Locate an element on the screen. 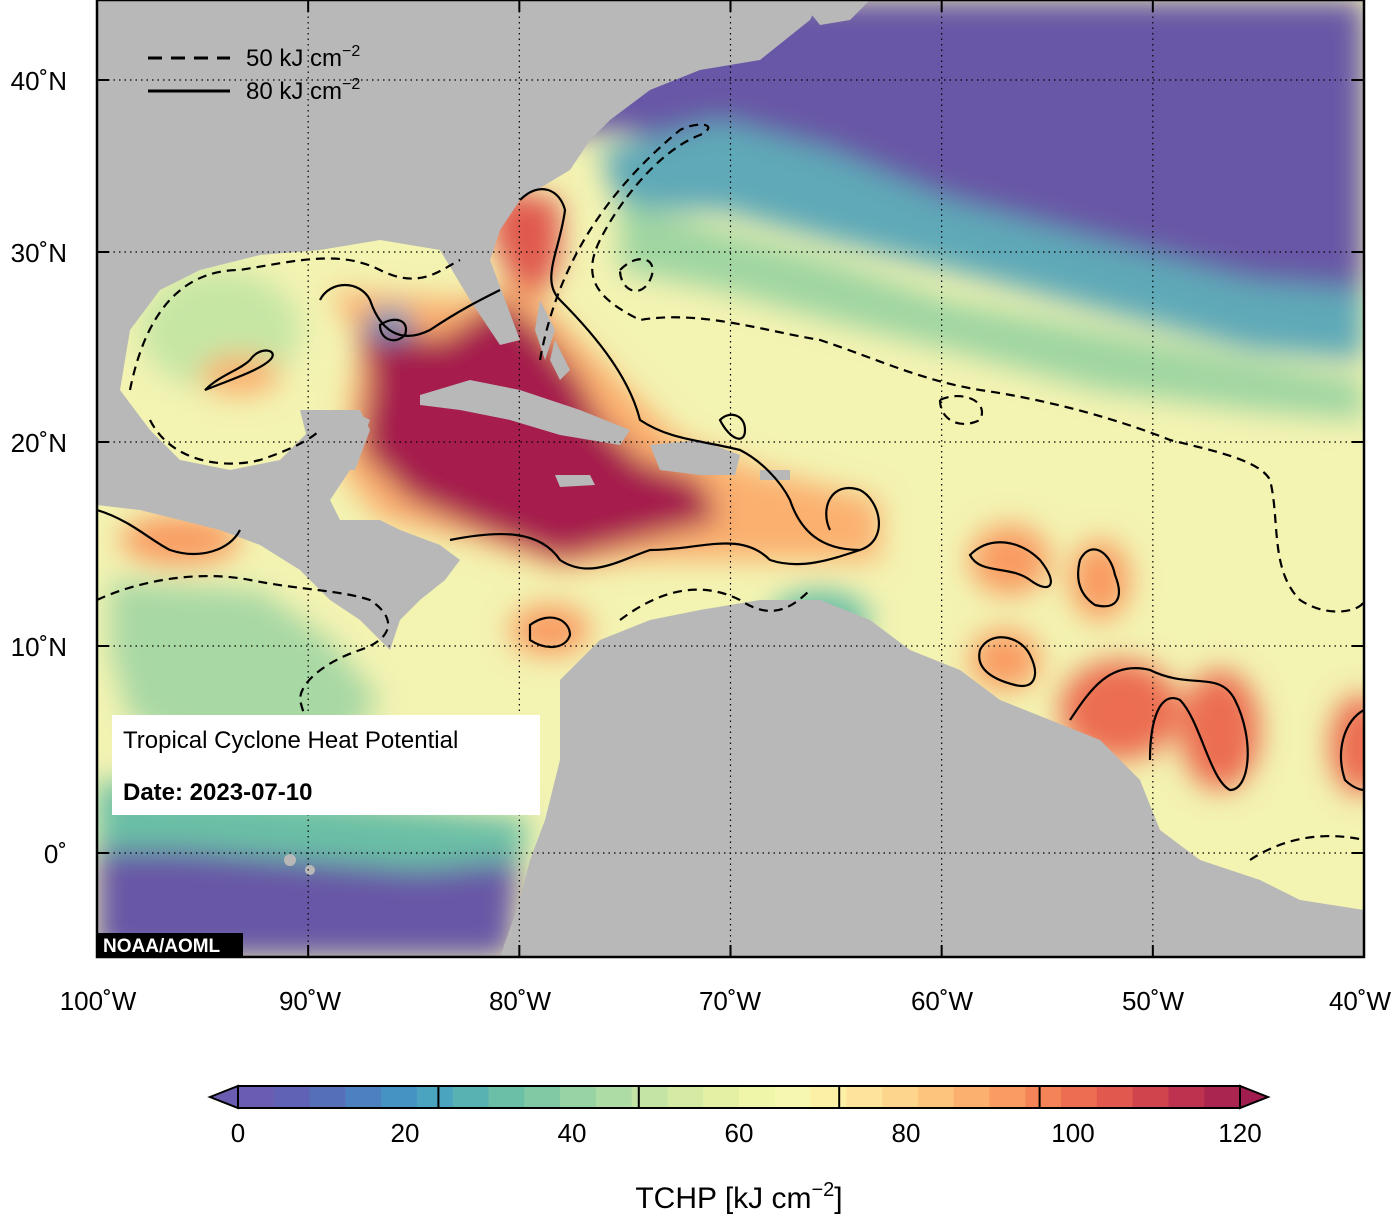 This screenshot has height=1222, width=1400. longitude-labels: 100˚W 90˚W 80˚W 70˚W 60˚W 50˚W 40˚W is located at coordinates (726, 1001).